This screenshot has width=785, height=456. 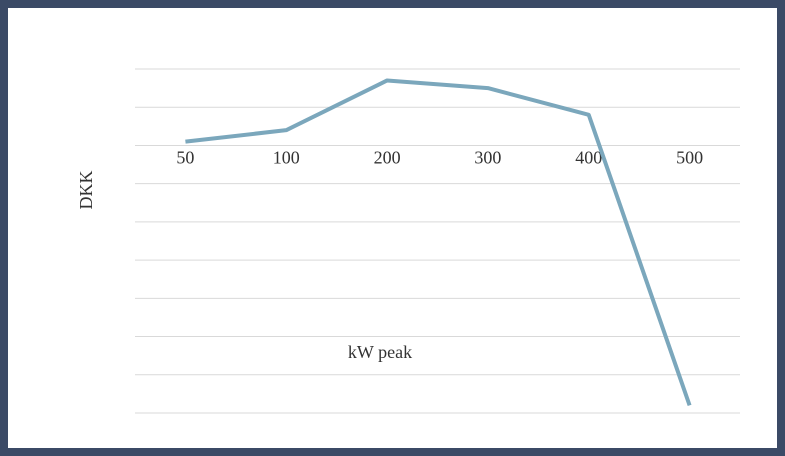 What do you see at coordinates (185, 158) in the screenshot?
I see `x-tick-label: 50` at bounding box center [185, 158].